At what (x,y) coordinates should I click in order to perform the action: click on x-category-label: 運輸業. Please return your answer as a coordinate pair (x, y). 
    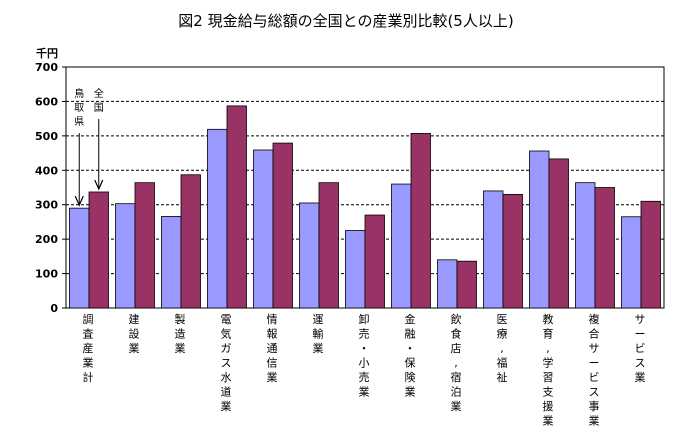
    Looking at the image, I should click on (318, 334).